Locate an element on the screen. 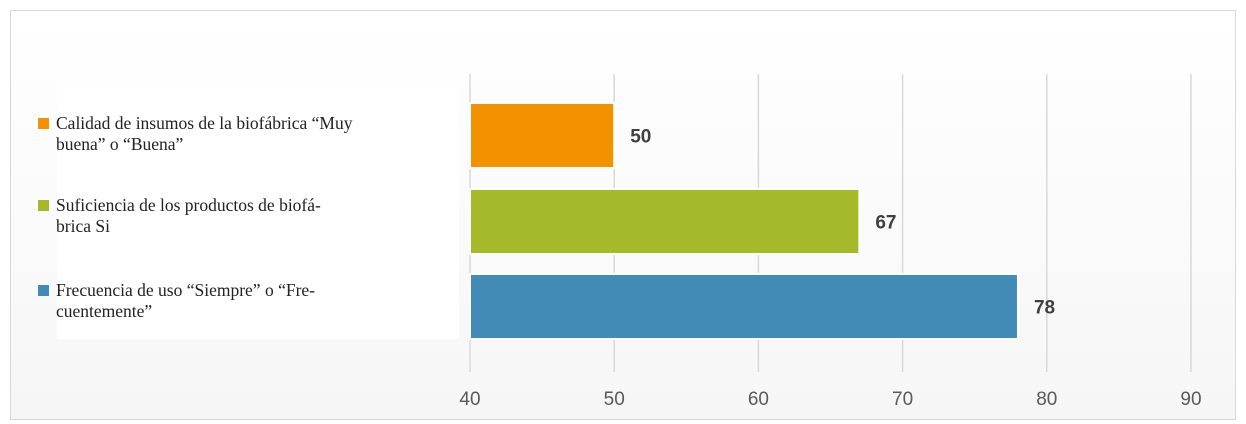  x-axis-ticks: 40 50 60 70 80 90 is located at coordinates (830, 399).